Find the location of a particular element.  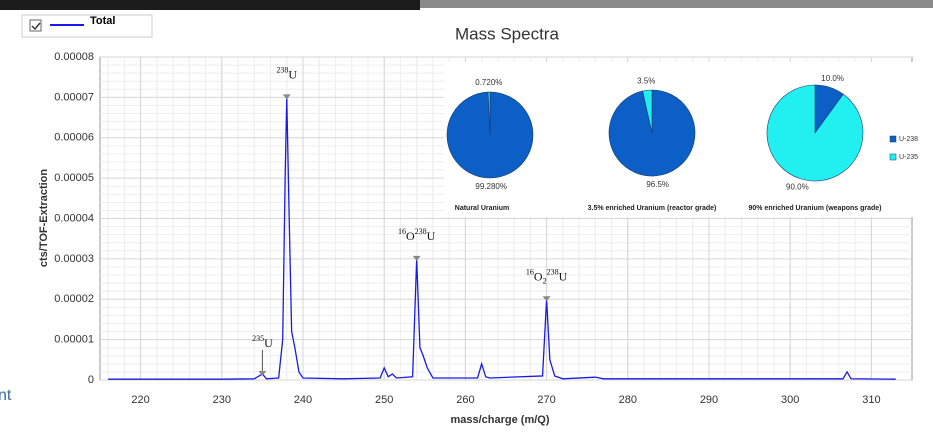

pie-value-label: 0.720% is located at coordinates (488, 82).